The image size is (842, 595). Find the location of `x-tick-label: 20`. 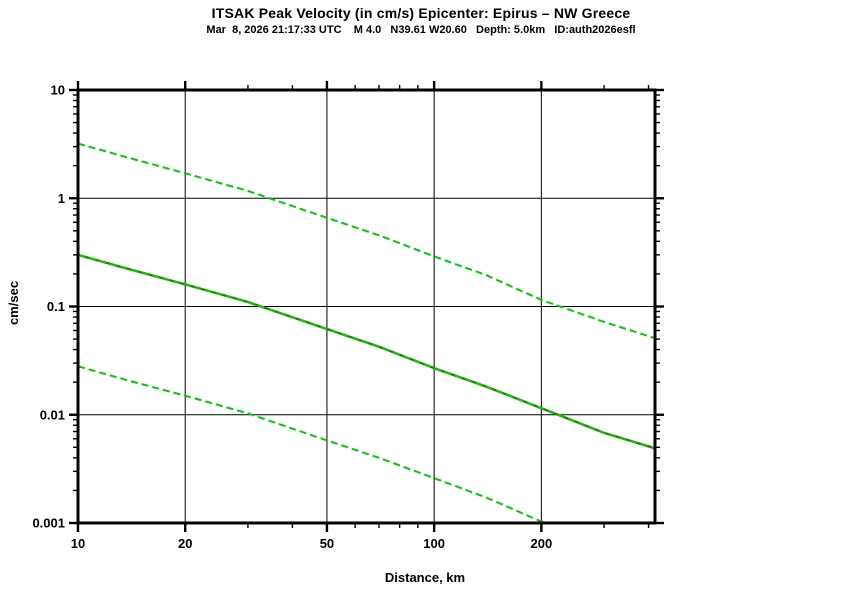

x-tick-label: 20 is located at coordinates (185, 543).